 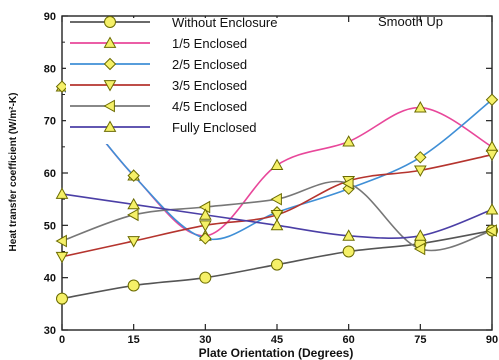 What do you see at coordinates (50, 174) in the screenshot?
I see `y-tick-label: 60` at bounding box center [50, 174].